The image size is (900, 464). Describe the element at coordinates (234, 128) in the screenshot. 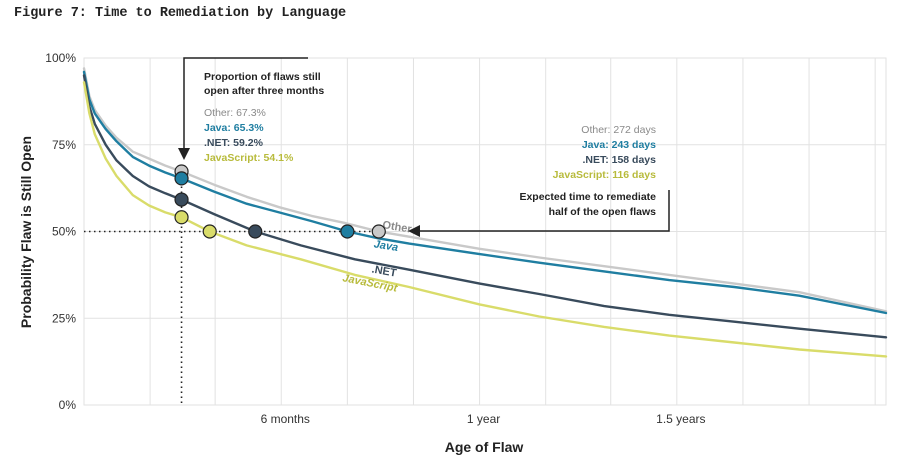

I see `three-month-java: Java: 65.3%` at that location.